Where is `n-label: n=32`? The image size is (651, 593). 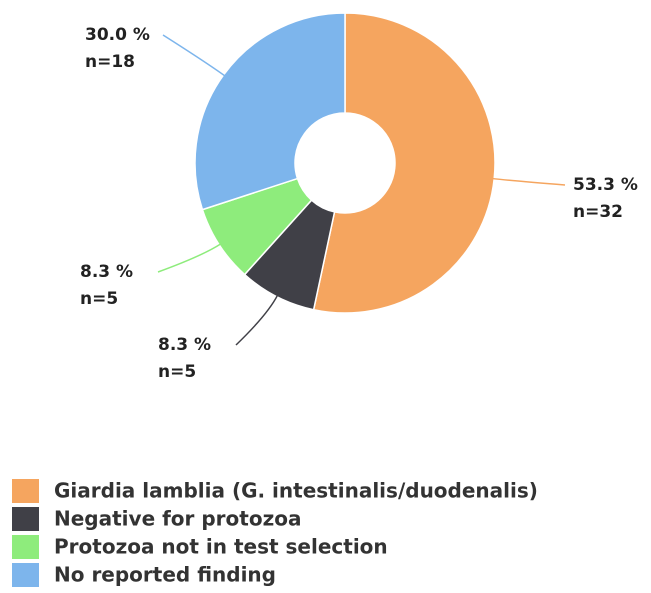 n-label: n=32 is located at coordinates (598, 212).